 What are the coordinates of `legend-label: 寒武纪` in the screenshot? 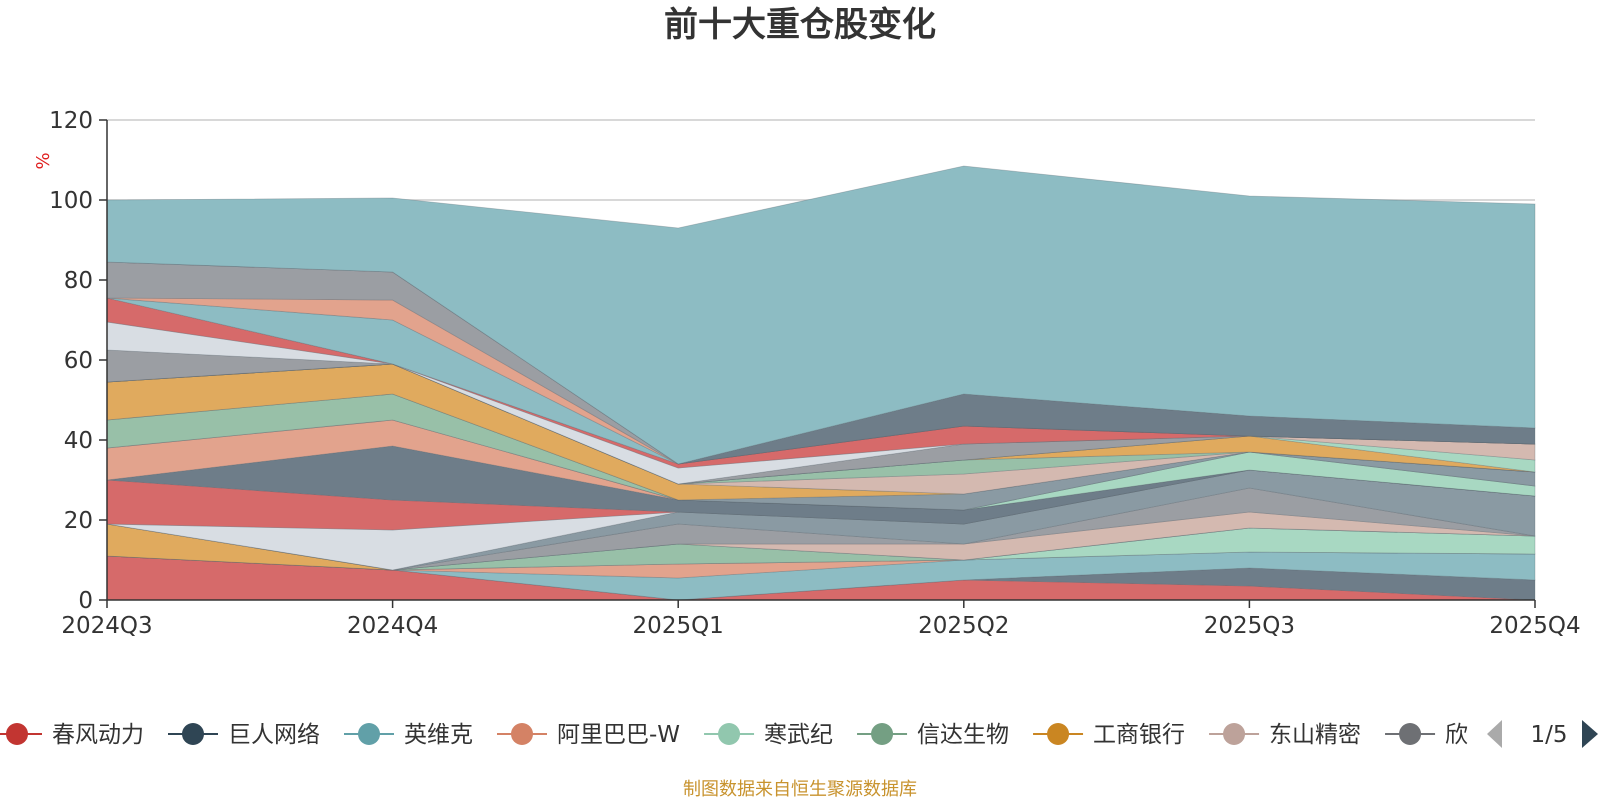 It's located at (798, 735).